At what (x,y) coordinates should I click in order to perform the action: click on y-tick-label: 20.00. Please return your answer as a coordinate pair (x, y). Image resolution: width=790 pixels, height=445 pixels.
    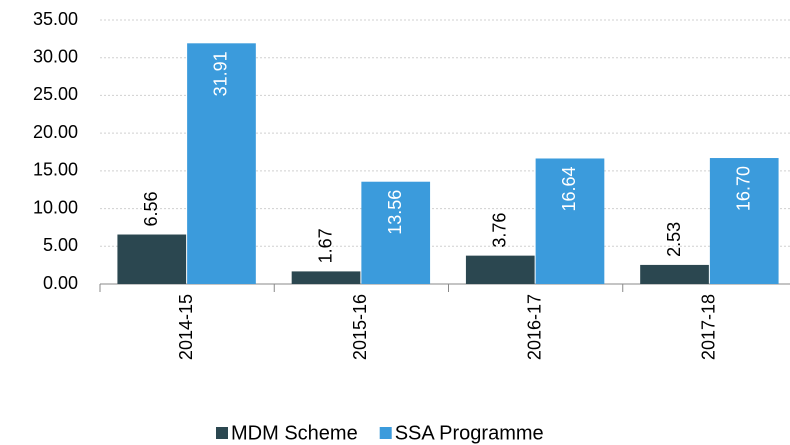
    Looking at the image, I should click on (55, 132).